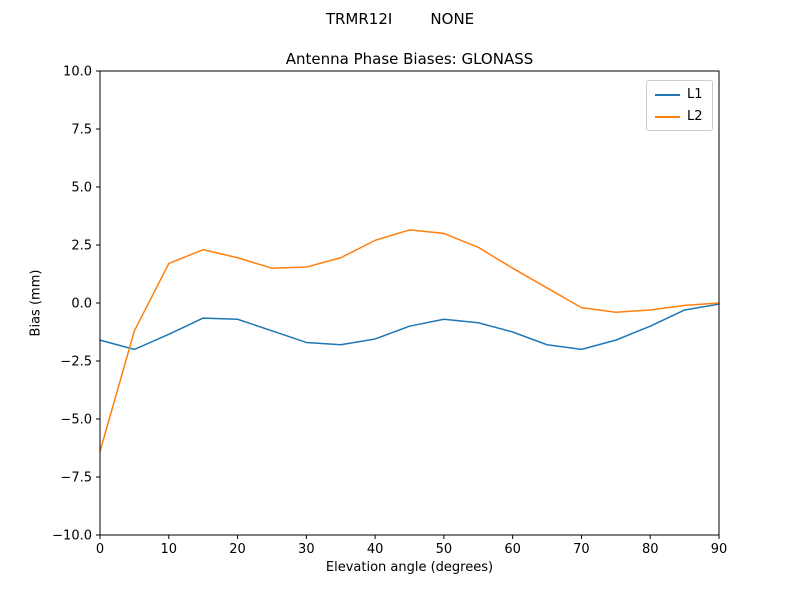  I want to click on x-axis-label: Elevation angle (degrees), so click(409, 567).